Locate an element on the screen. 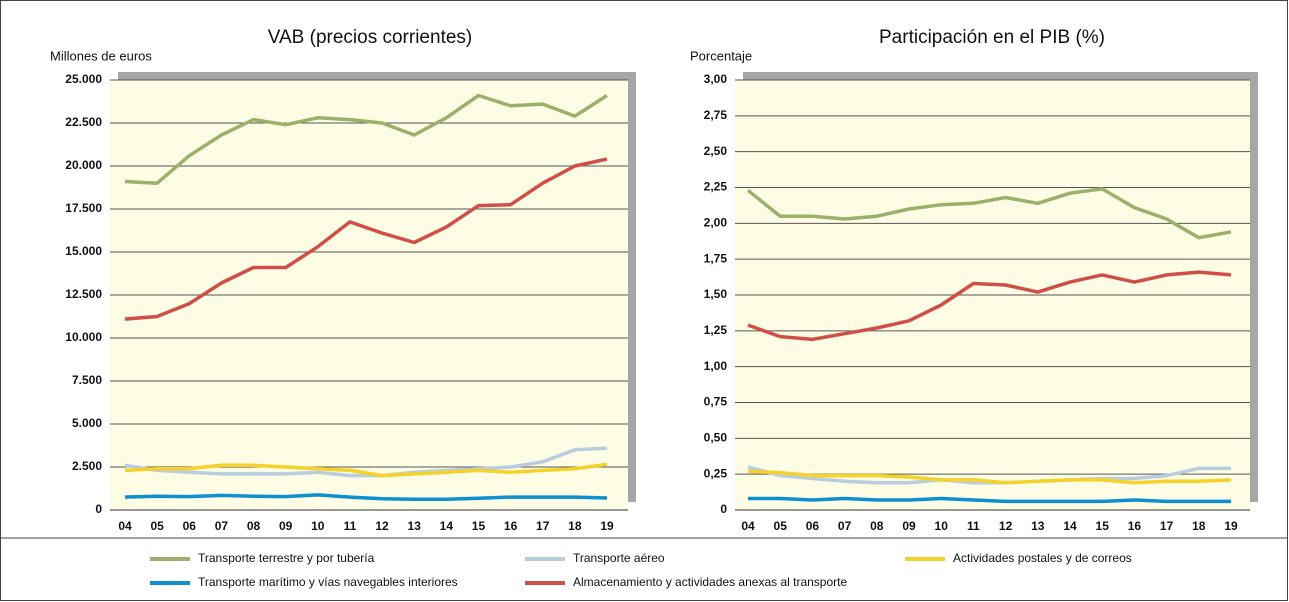  y-tick-label: 3,00 is located at coordinates (716, 79).